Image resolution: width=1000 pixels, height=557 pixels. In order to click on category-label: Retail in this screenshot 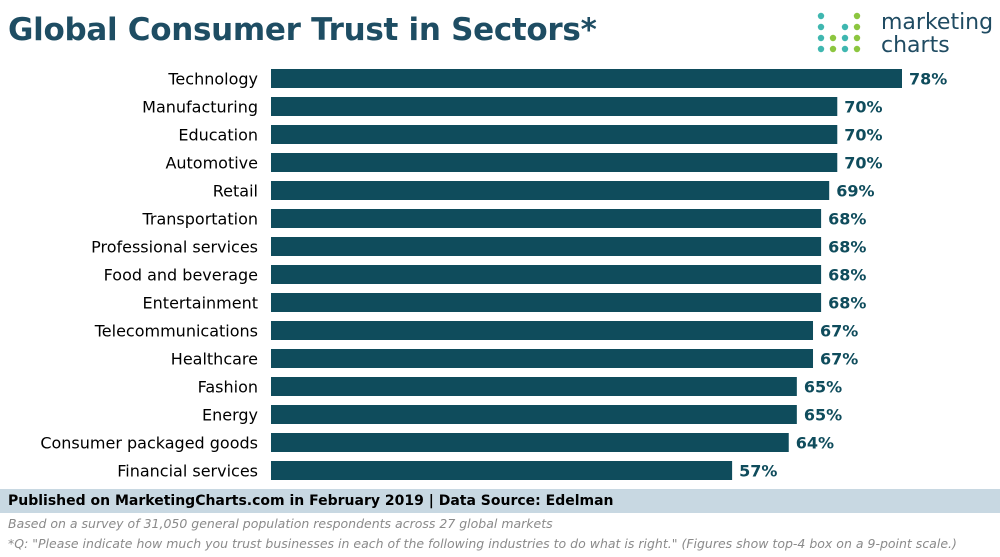, I will do `click(235, 191)`.